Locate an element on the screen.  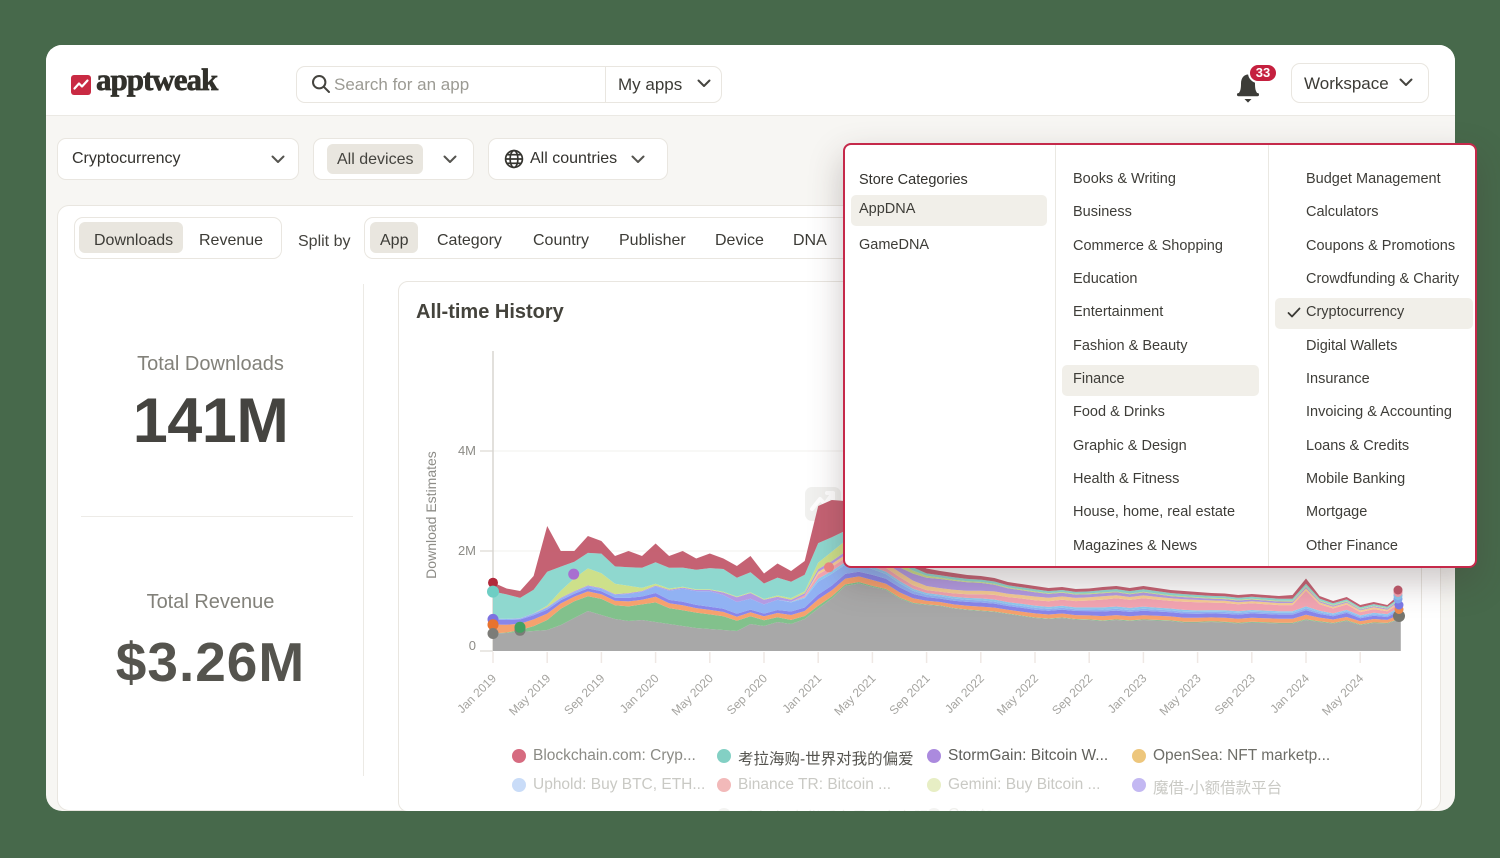
svg-text: Sep 2023 is located at coordinates (1235, 694).